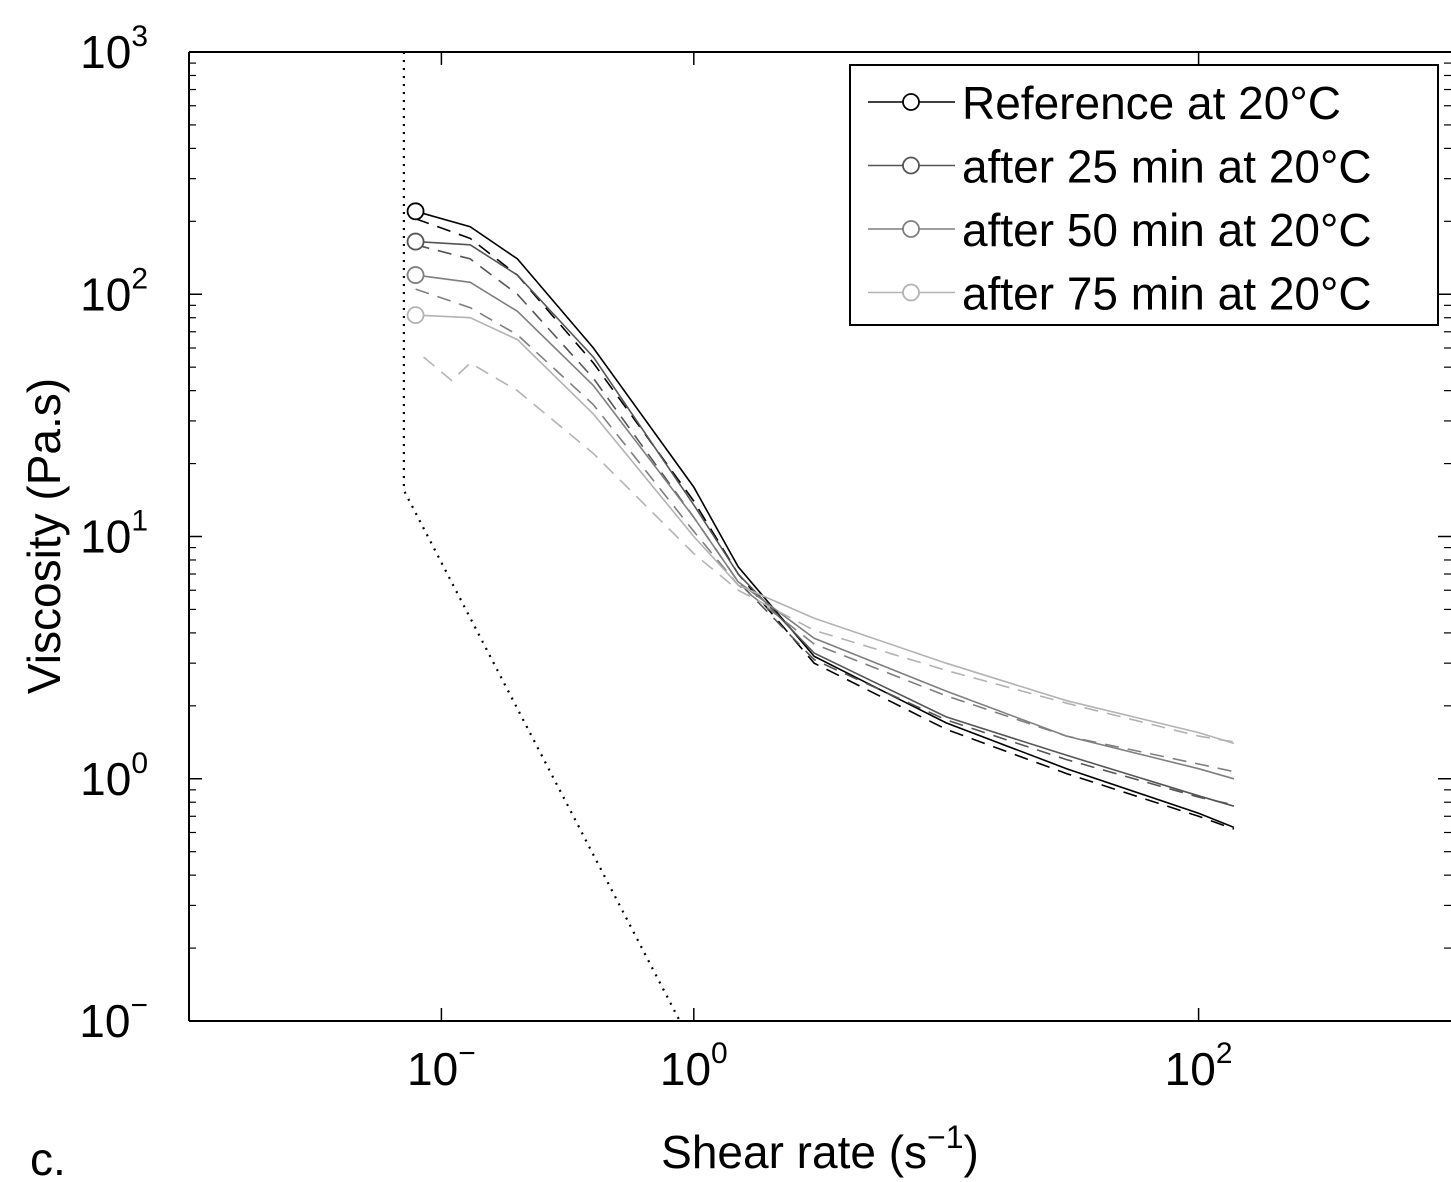  I want to click on y-tick-label: 10⁰, so click(114, 776).